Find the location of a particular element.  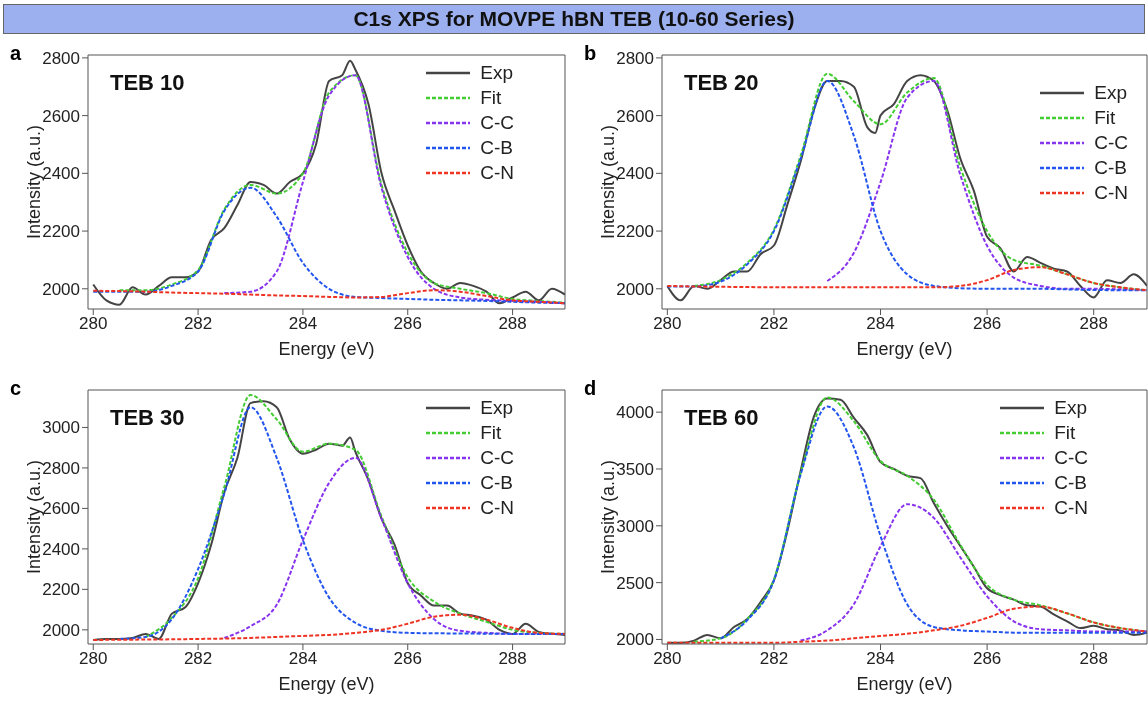

annotation: TEB 20 is located at coordinates (721, 83).